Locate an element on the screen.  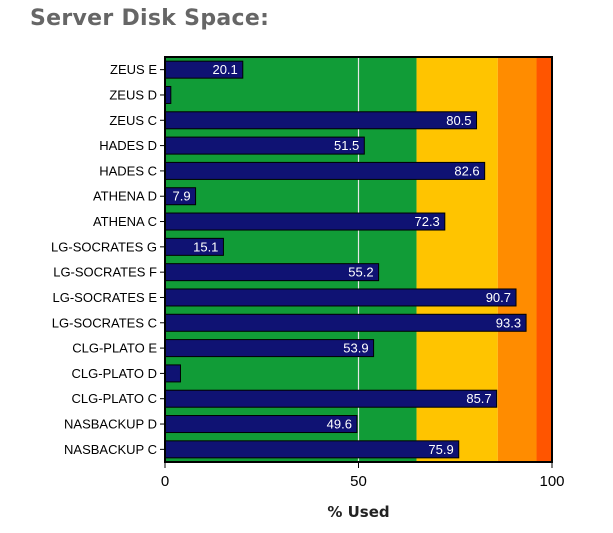
bar-value-label: 72.3 is located at coordinates (426, 221).